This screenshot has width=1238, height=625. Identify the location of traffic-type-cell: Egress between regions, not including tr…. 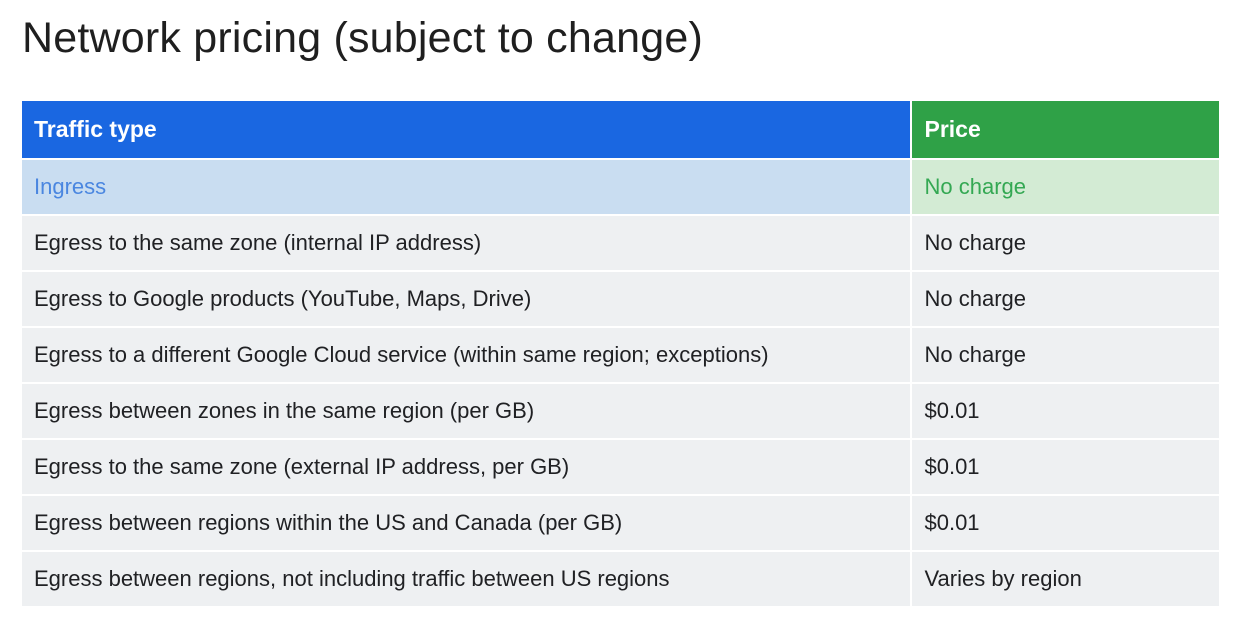
(467, 580).